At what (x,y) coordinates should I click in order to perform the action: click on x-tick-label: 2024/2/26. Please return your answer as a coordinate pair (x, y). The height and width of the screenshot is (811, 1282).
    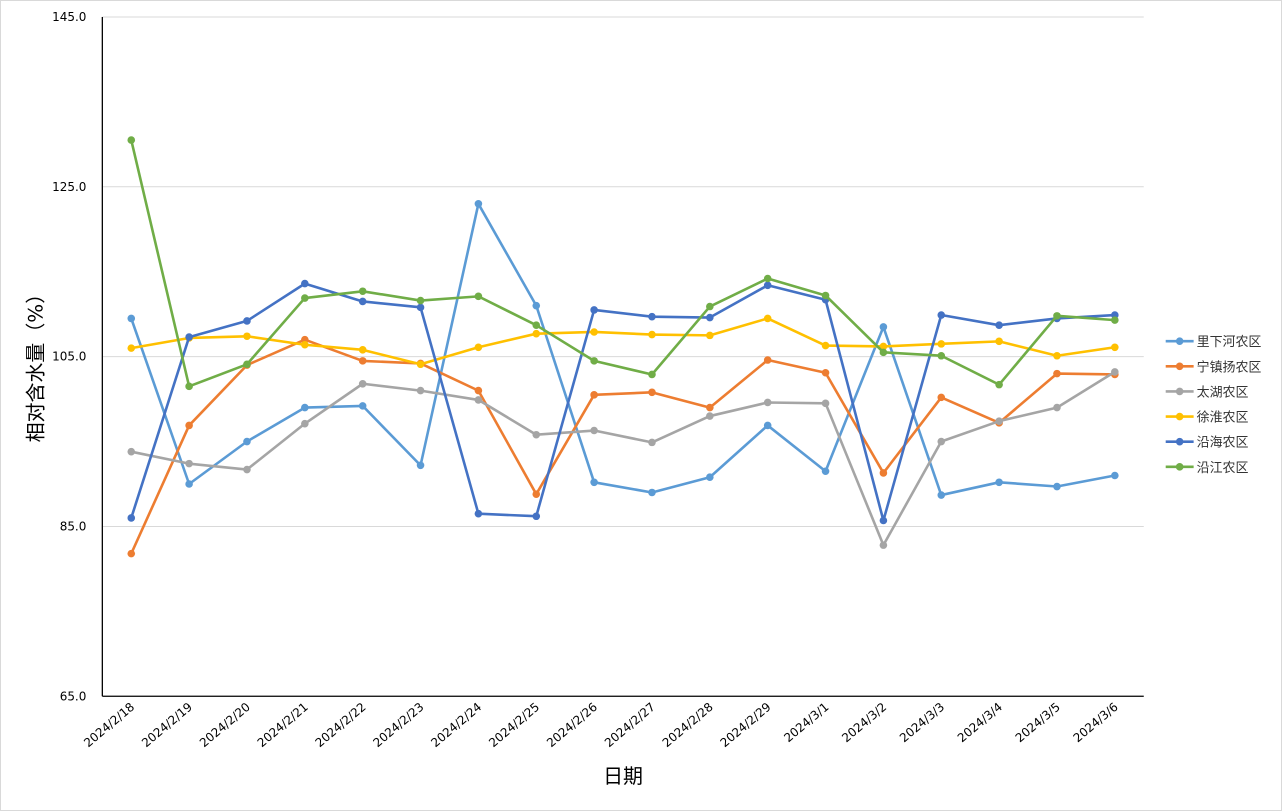
    Looking at the image, I should click on (572, 725).